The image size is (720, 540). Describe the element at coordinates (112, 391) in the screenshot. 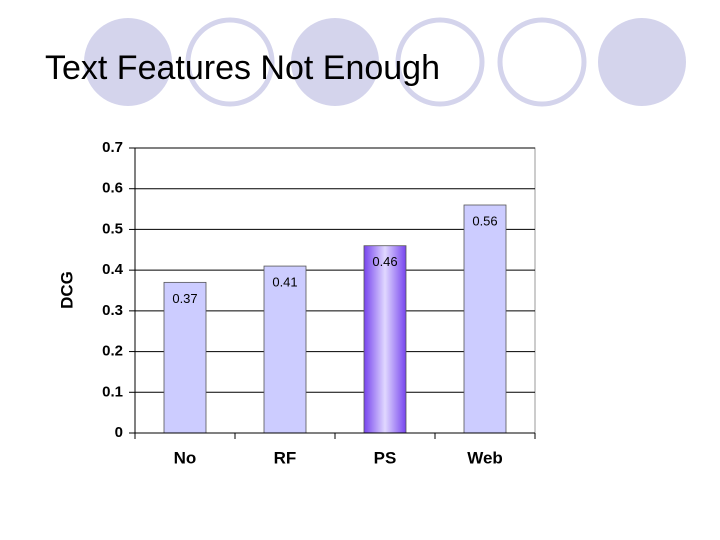

I see `y-tick-label: 0.1` at that location.